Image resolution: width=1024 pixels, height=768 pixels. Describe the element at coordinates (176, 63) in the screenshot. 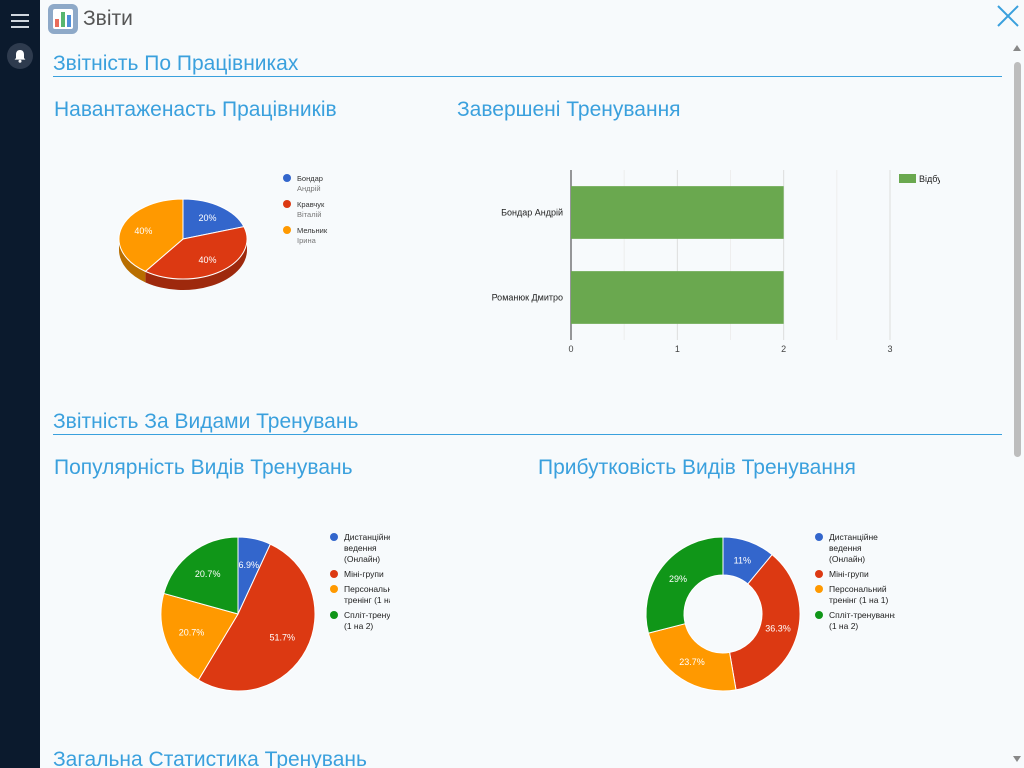

I see `section-title-employees: Звітність По Працівниках` at that location.